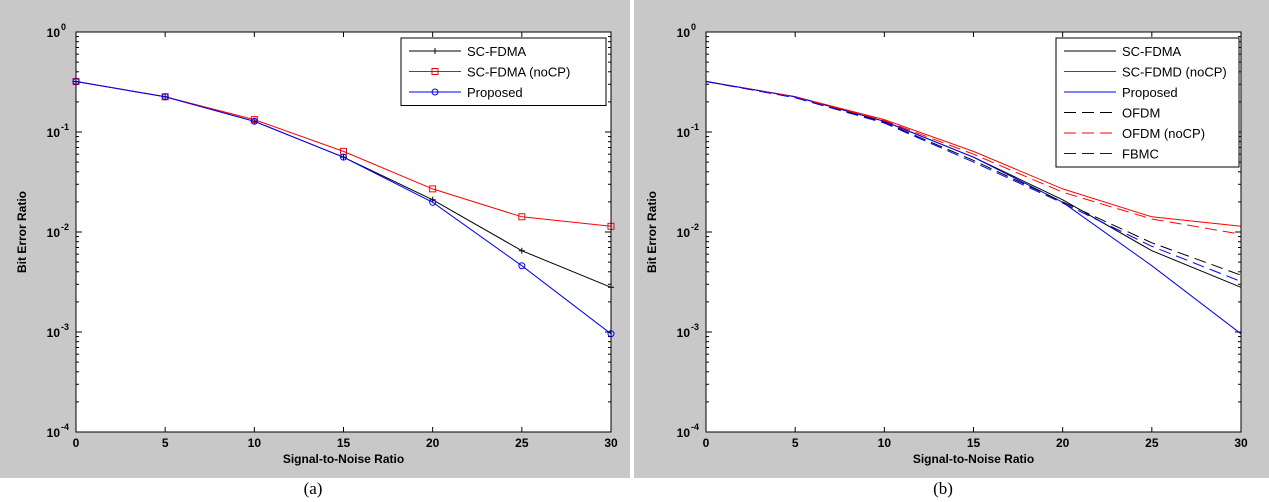 Image resolution: width=1269 pixels, height=502 pixels. Describe the element at coordinates (695, 327) in the screenshot. I see `chart-b-ytick-exponent: -3` at that location.